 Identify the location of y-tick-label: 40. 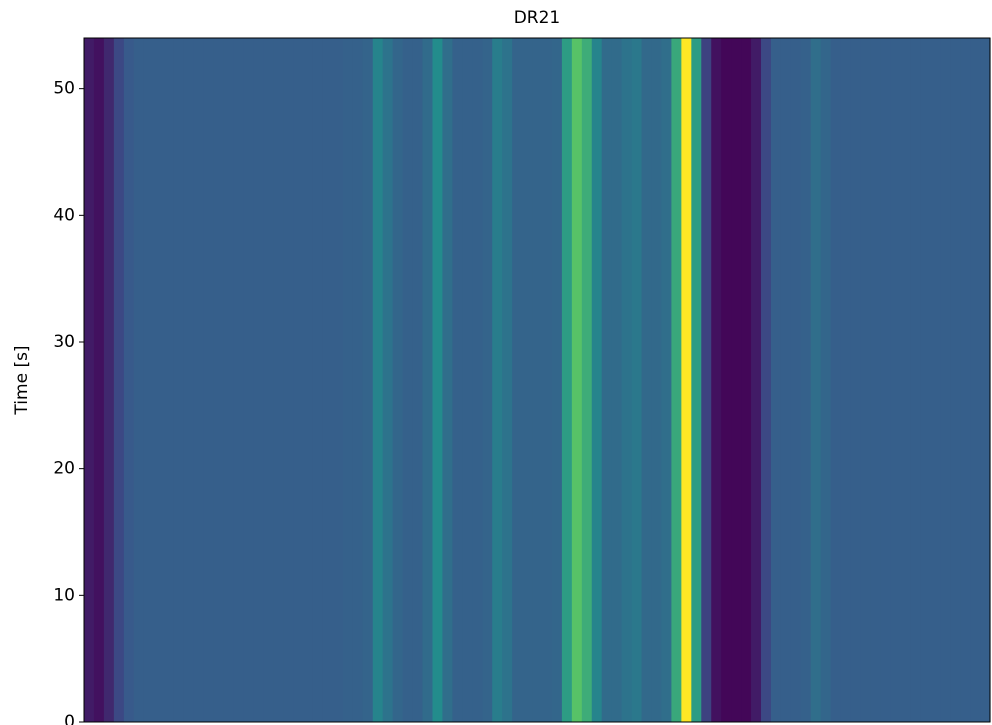
(64, 215).